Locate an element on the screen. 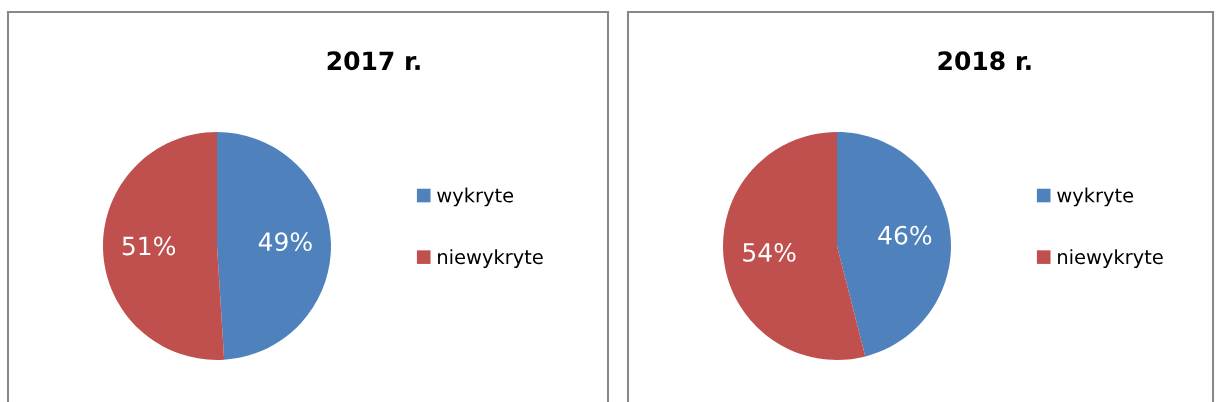 The width and height of the screenshot is (1217, 402). data-label: 46% is located at coordinates (905, 235).